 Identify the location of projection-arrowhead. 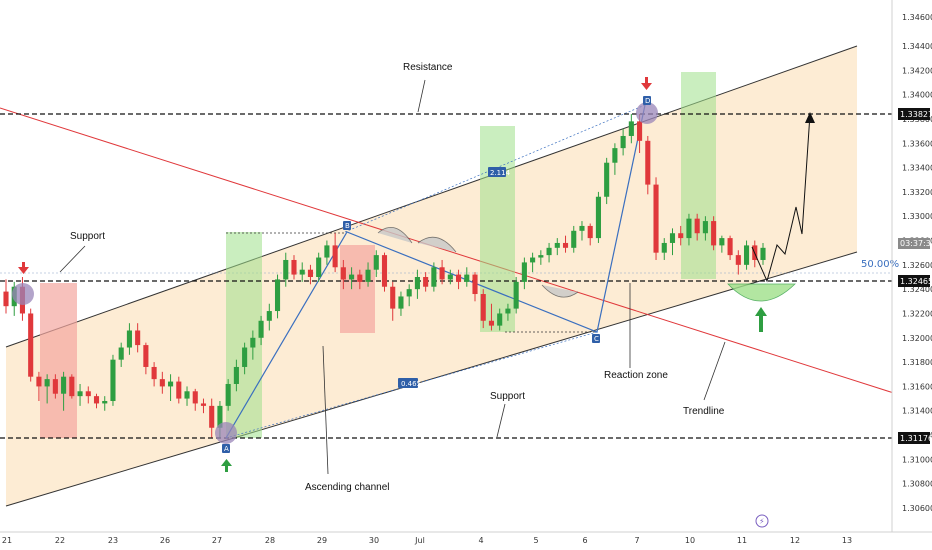
(810, 117).